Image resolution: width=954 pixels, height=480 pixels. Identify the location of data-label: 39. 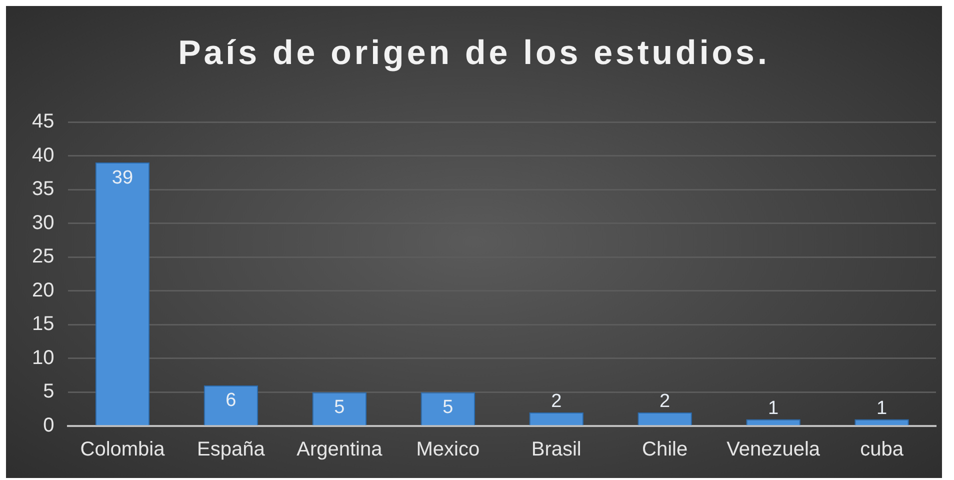
(123, 177).